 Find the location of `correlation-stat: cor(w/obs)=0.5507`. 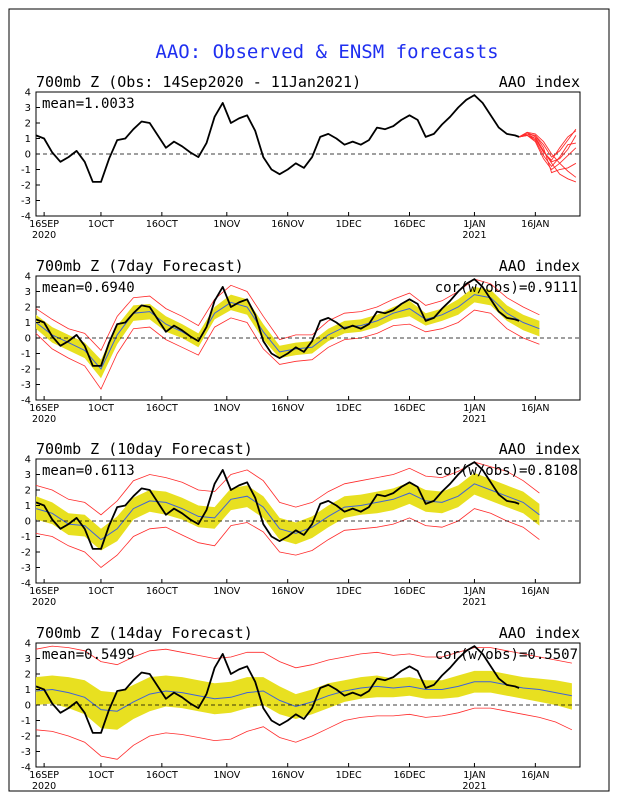

correlation-stat: cor(w/obs)=0.5507 is located at coordinates (506, 655).